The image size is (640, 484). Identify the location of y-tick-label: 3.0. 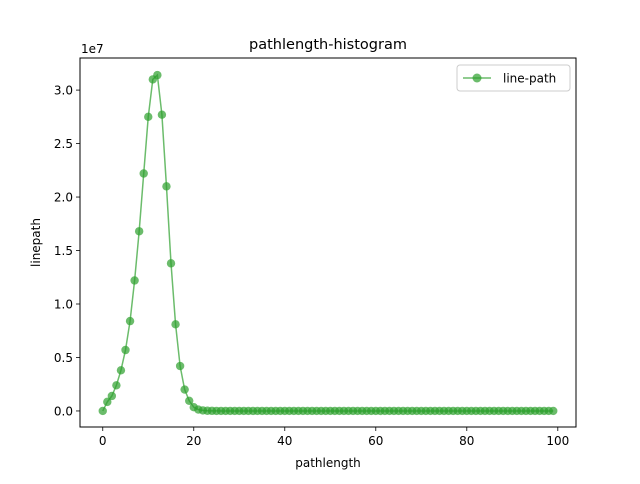
(63, 91).